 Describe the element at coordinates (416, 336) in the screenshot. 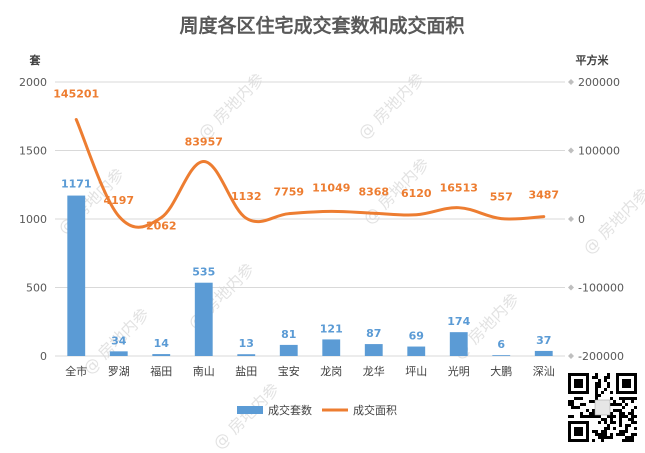

I see `bar-data-label: 69` at that location.